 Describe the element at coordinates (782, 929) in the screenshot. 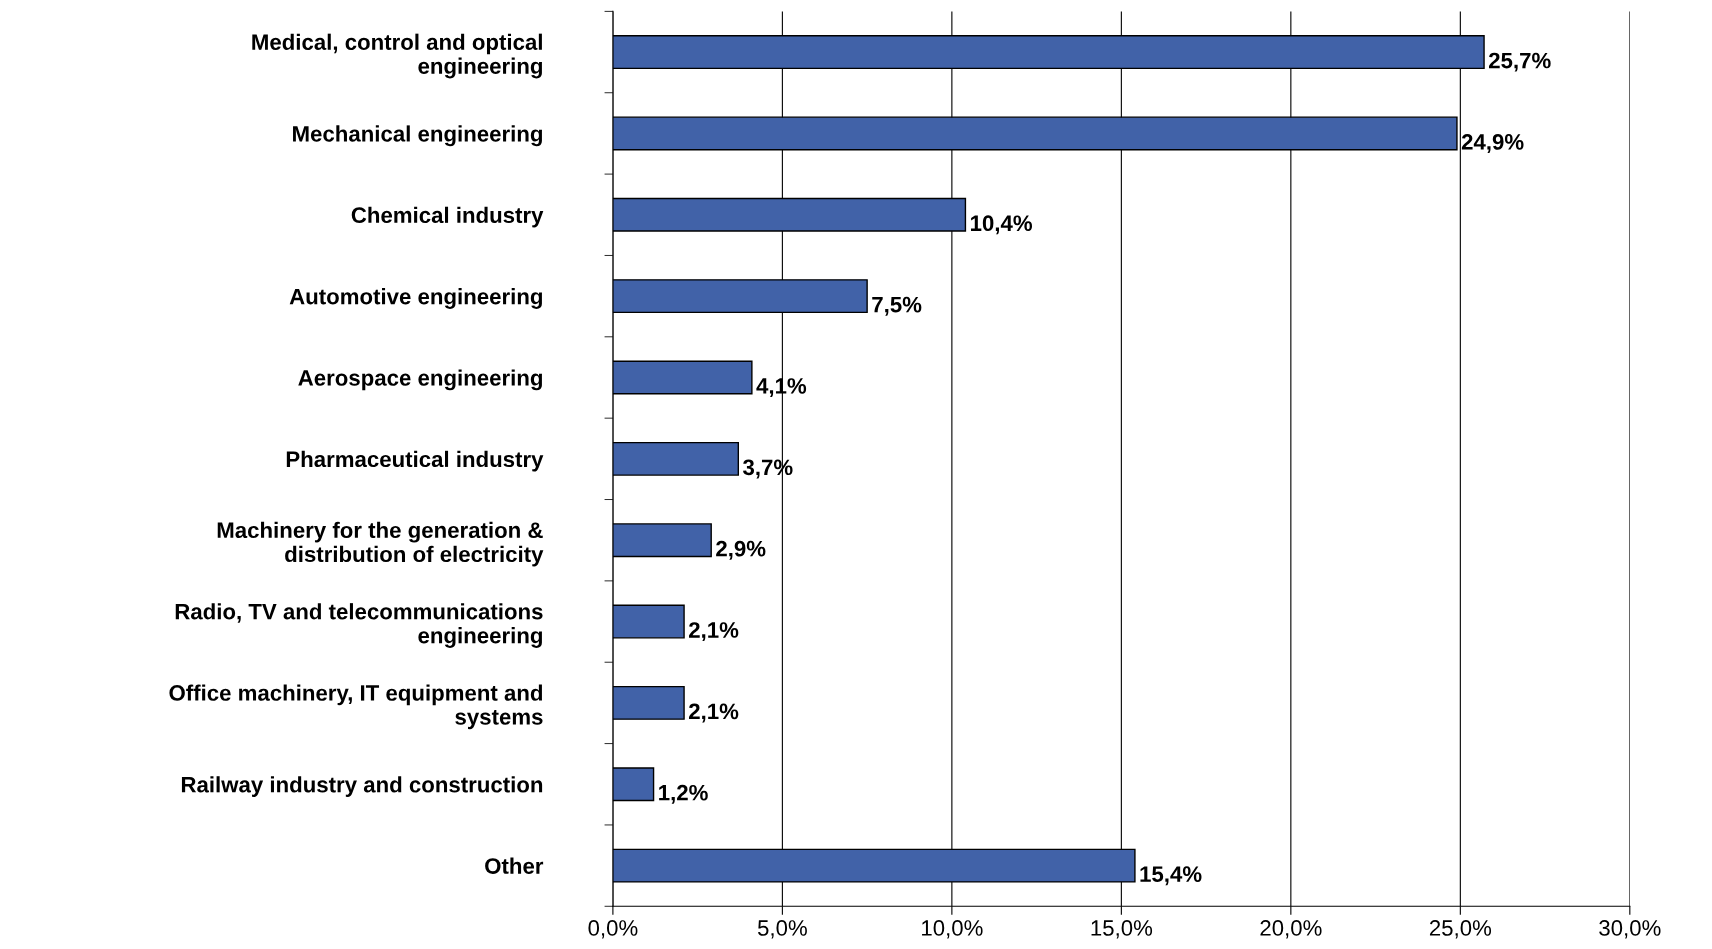

I see `x-tick-label: 5,0%` at that location.